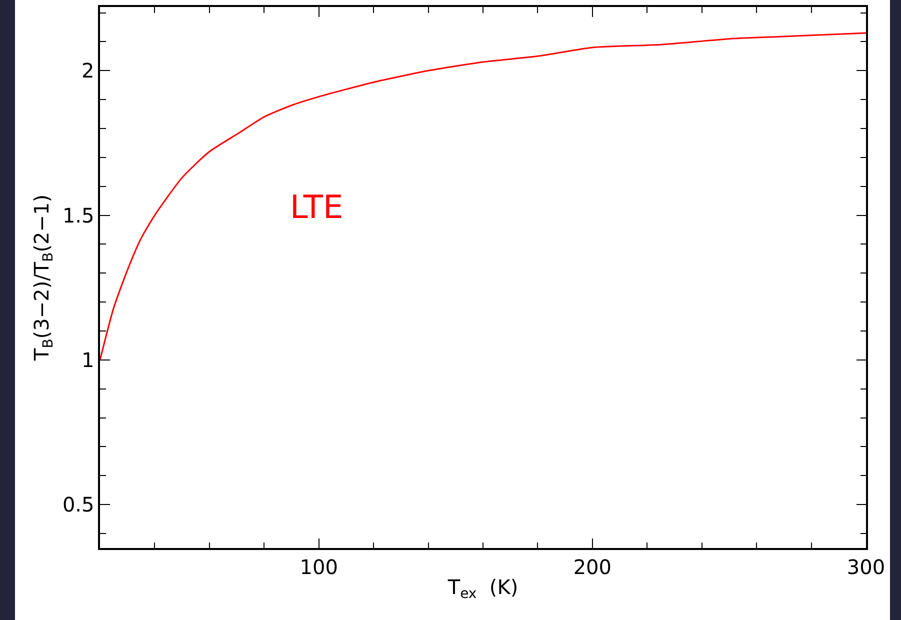  I want to click on y-tick-label: 0.5, so click(78, 504).